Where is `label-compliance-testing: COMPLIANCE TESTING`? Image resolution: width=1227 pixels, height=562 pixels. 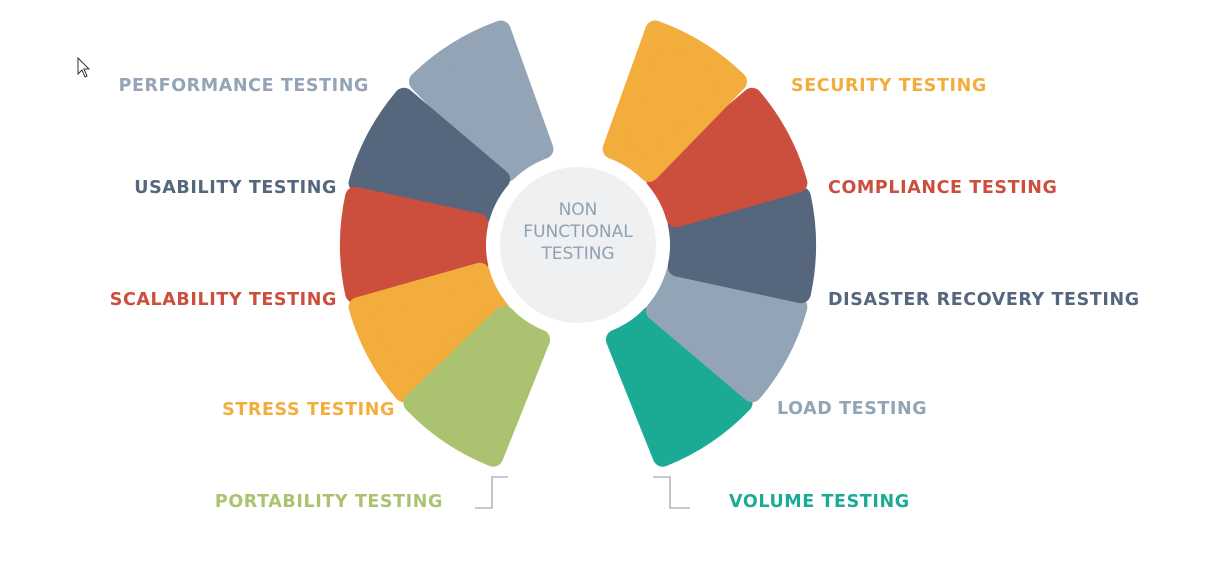
label-compliance-testing: COMPLIANCE TESTING is located at coordinates (943, 188).